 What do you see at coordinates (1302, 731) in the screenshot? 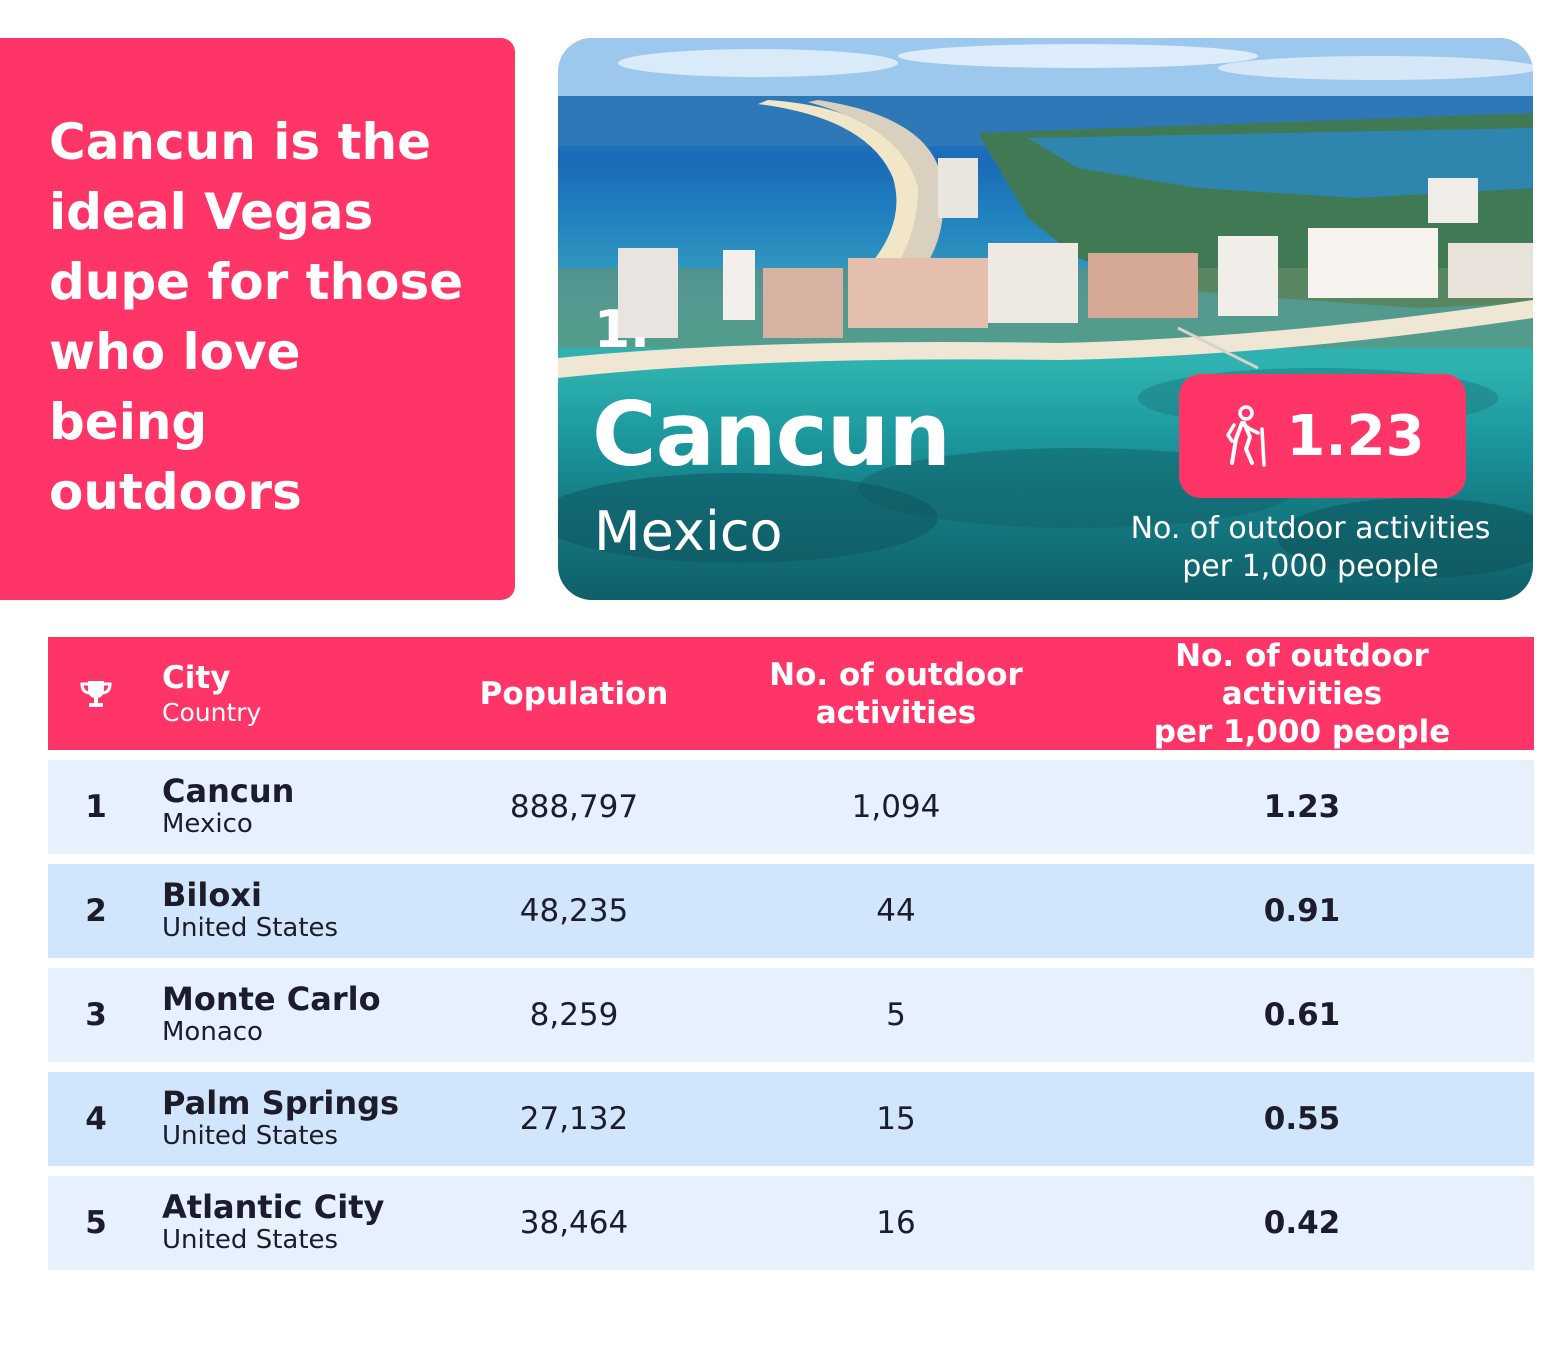
I see `header-per-1000-line2: per 1,000 people` at bounding box center [1302, 731].